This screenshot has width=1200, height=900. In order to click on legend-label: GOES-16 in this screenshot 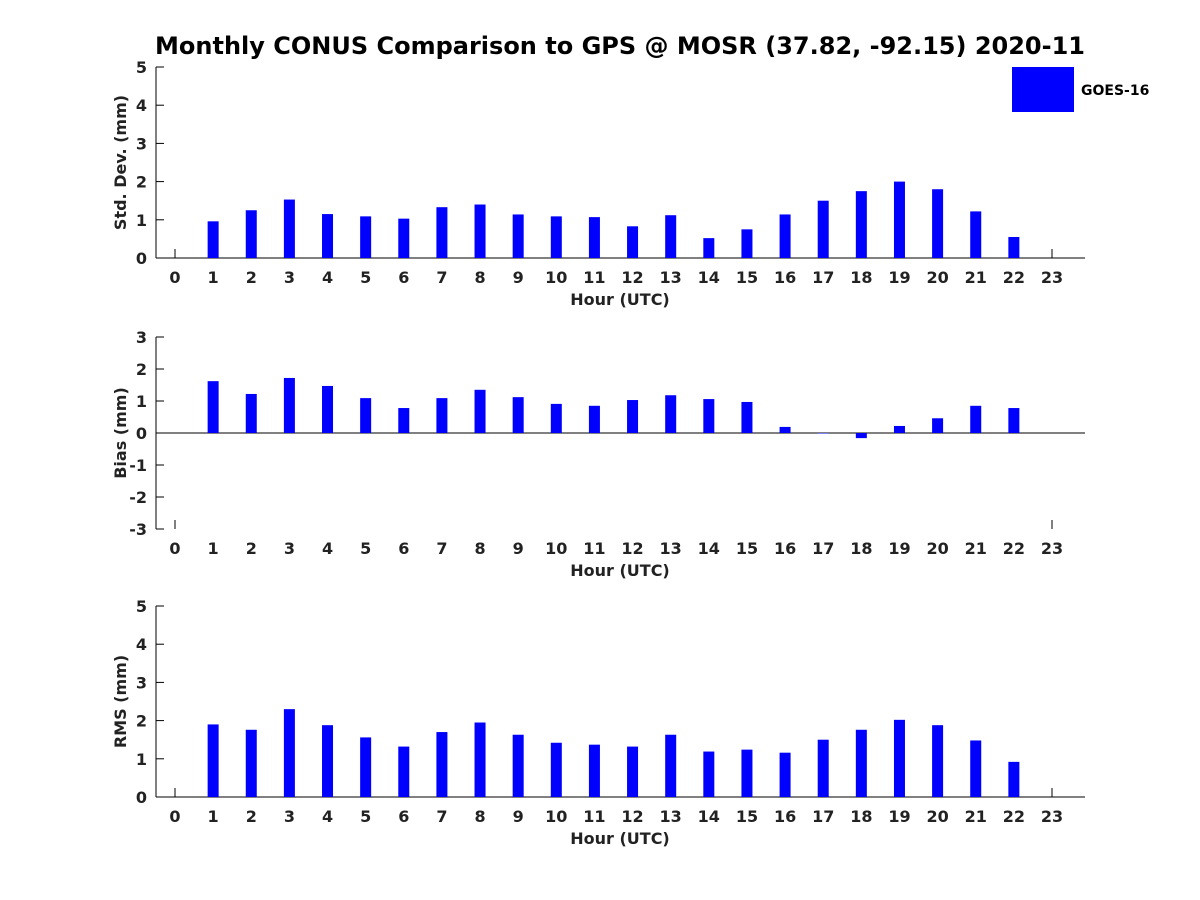, I will do `click(1115, 91)`.